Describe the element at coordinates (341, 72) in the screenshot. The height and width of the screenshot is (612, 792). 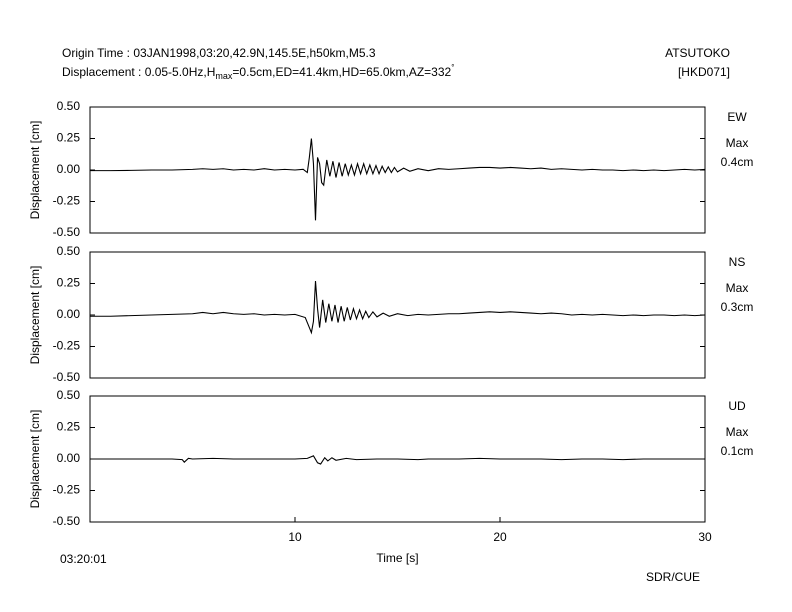
I see `disp-b: =0.5cm,ED=41.4km,HD=65.0km,AZ=332` at that location.